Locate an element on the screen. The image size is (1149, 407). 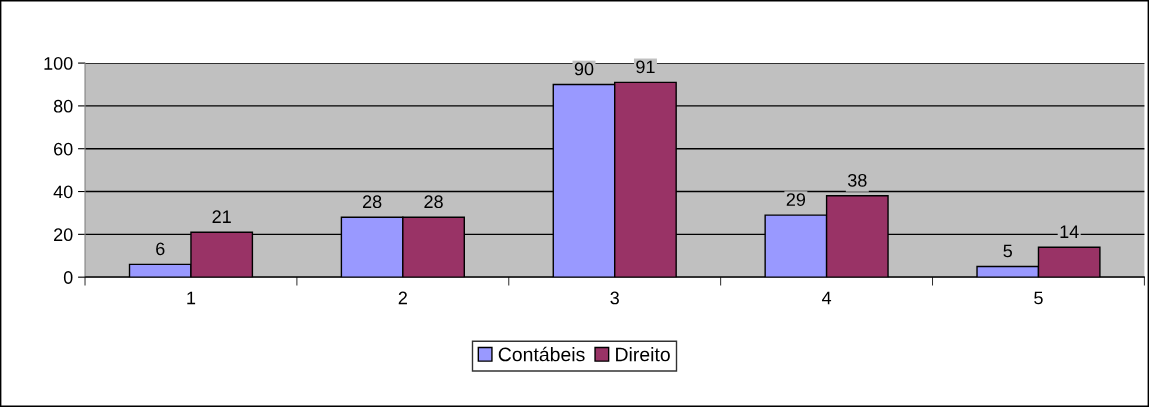
data-label: 14 is located at coordinates (1069, 231).